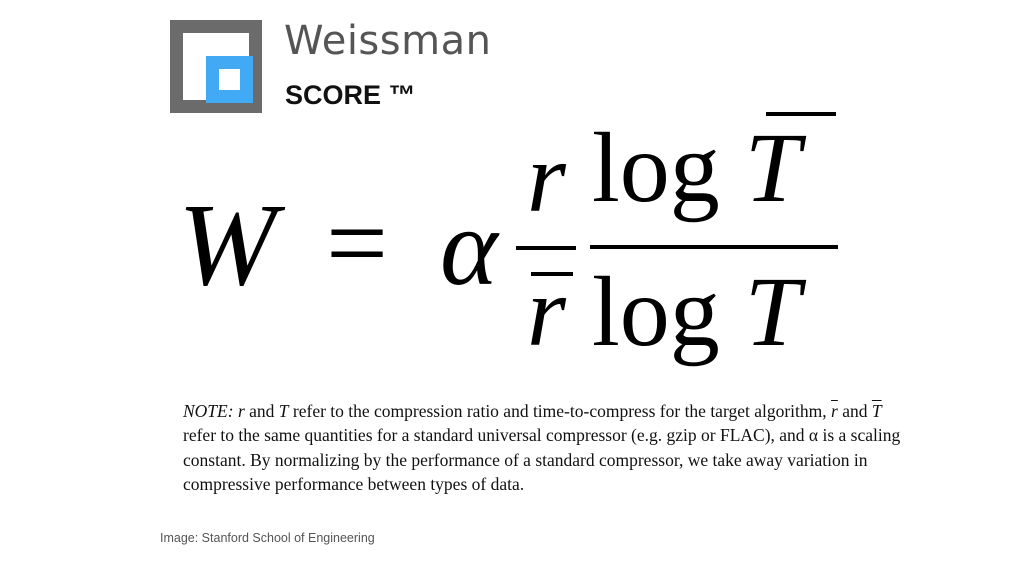  I want to click on log-denominator: log T, so click(696, 312).